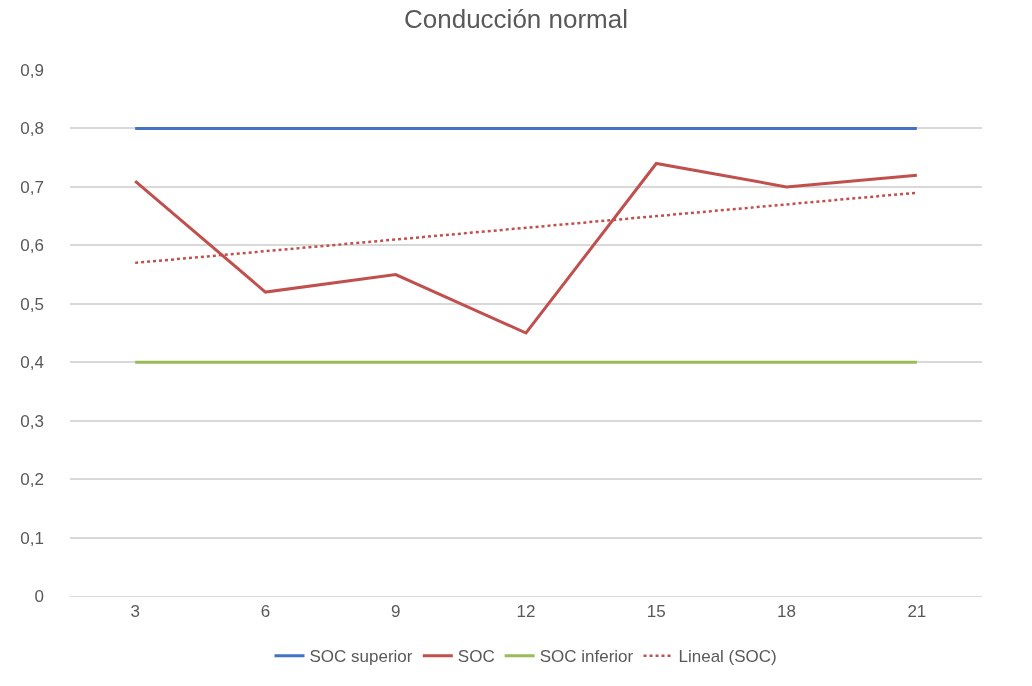 The image size is (1032, 686). Describe the element at coordinates (586, 657) in the screenshot. I see `legend-label: SOC inferior` at that location.